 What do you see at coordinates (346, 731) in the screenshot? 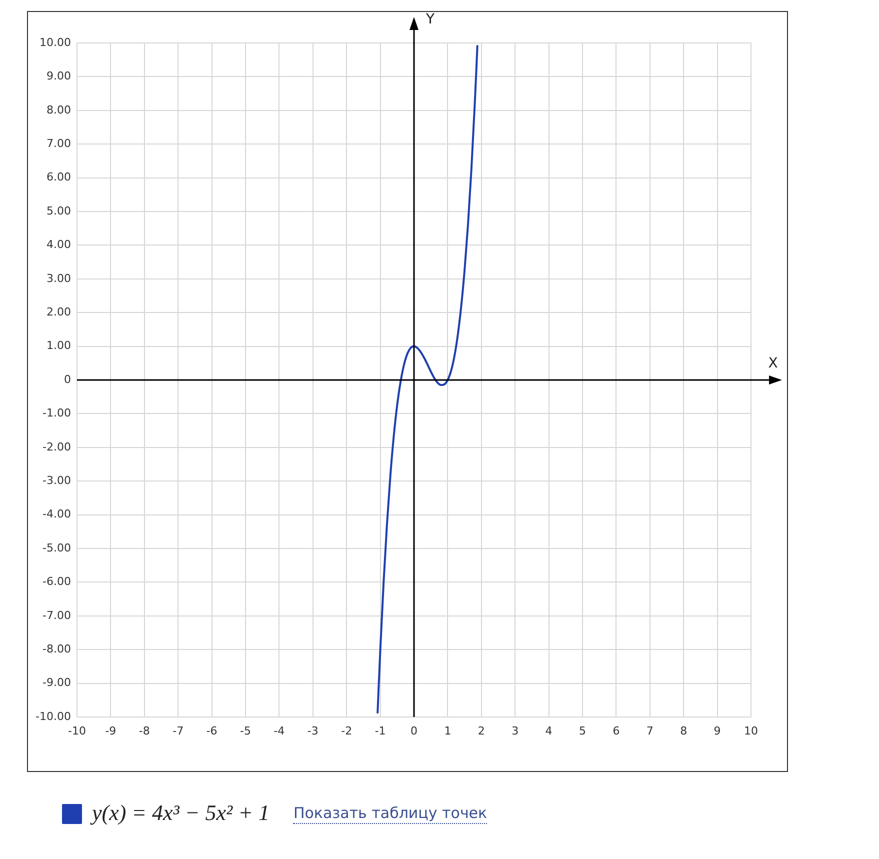
I see `x-tick-label: -2` at bounding box center [346, 731].